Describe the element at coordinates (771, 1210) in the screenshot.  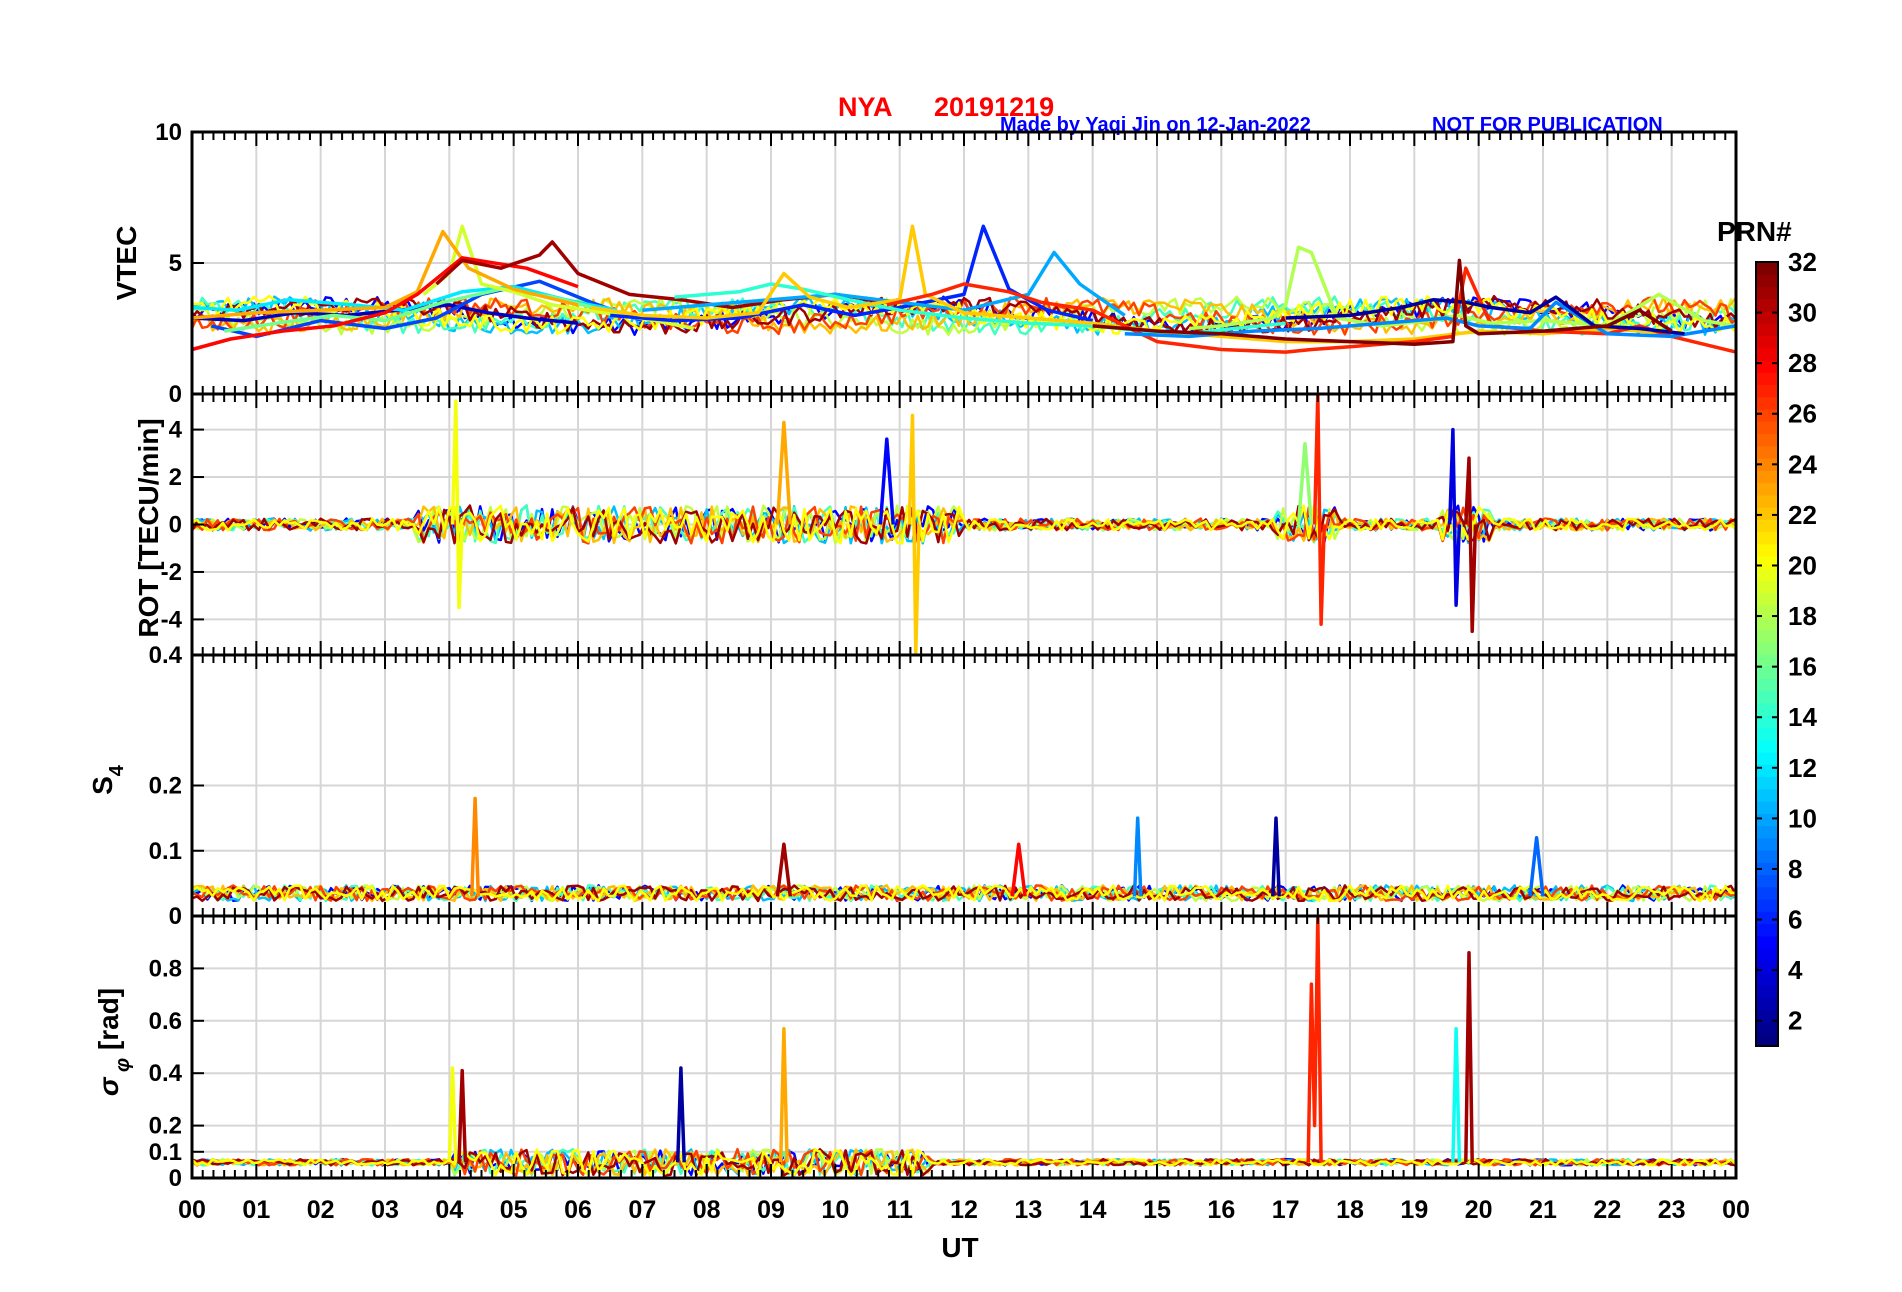
I see `x-tick-label: 09` at that location.